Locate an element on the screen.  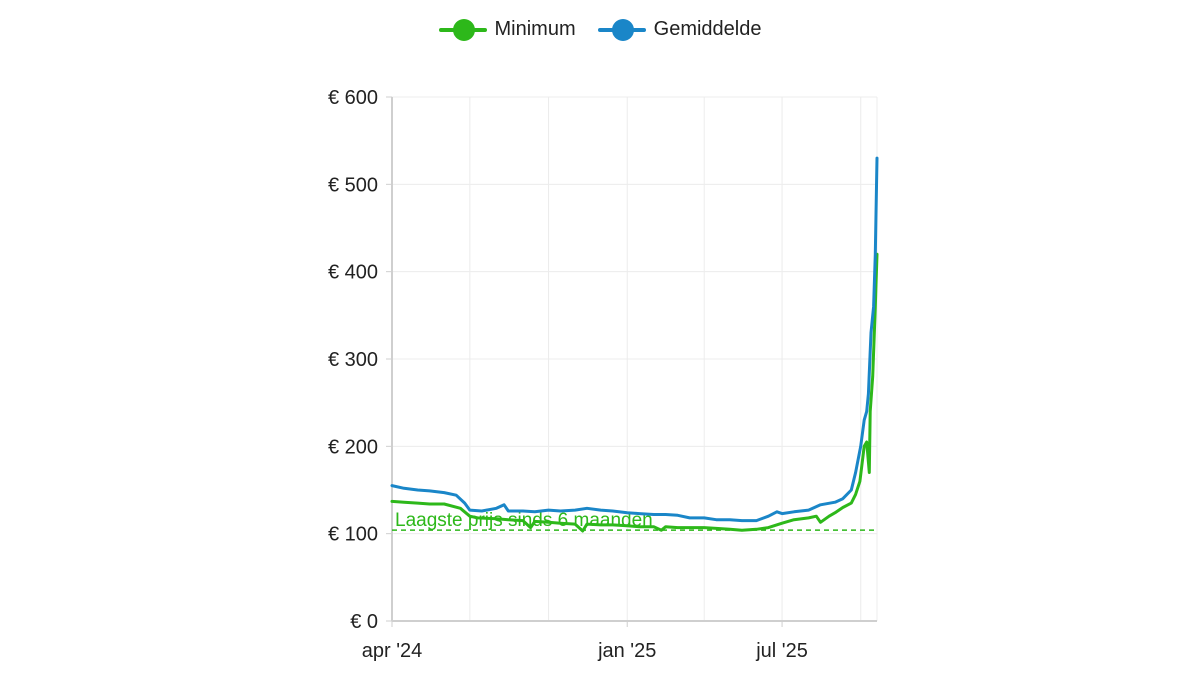
y-tick-label: € 400 is located at coordinates (353, 273).